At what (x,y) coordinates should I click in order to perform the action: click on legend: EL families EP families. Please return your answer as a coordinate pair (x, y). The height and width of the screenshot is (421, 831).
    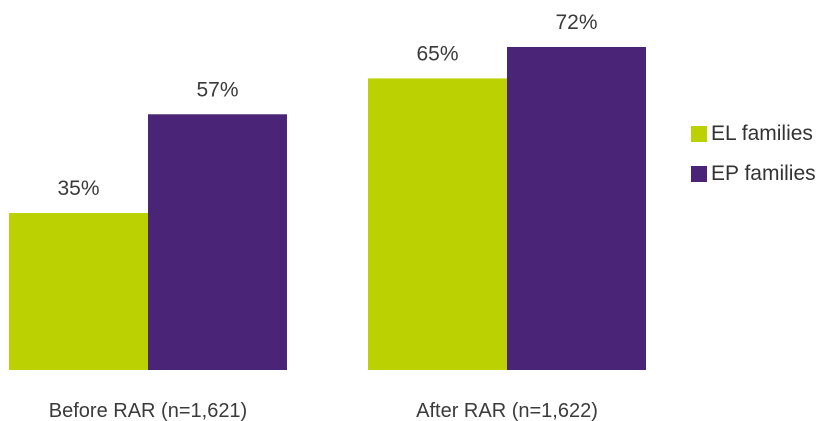
    Looking at the image, I should click on (753, 162).